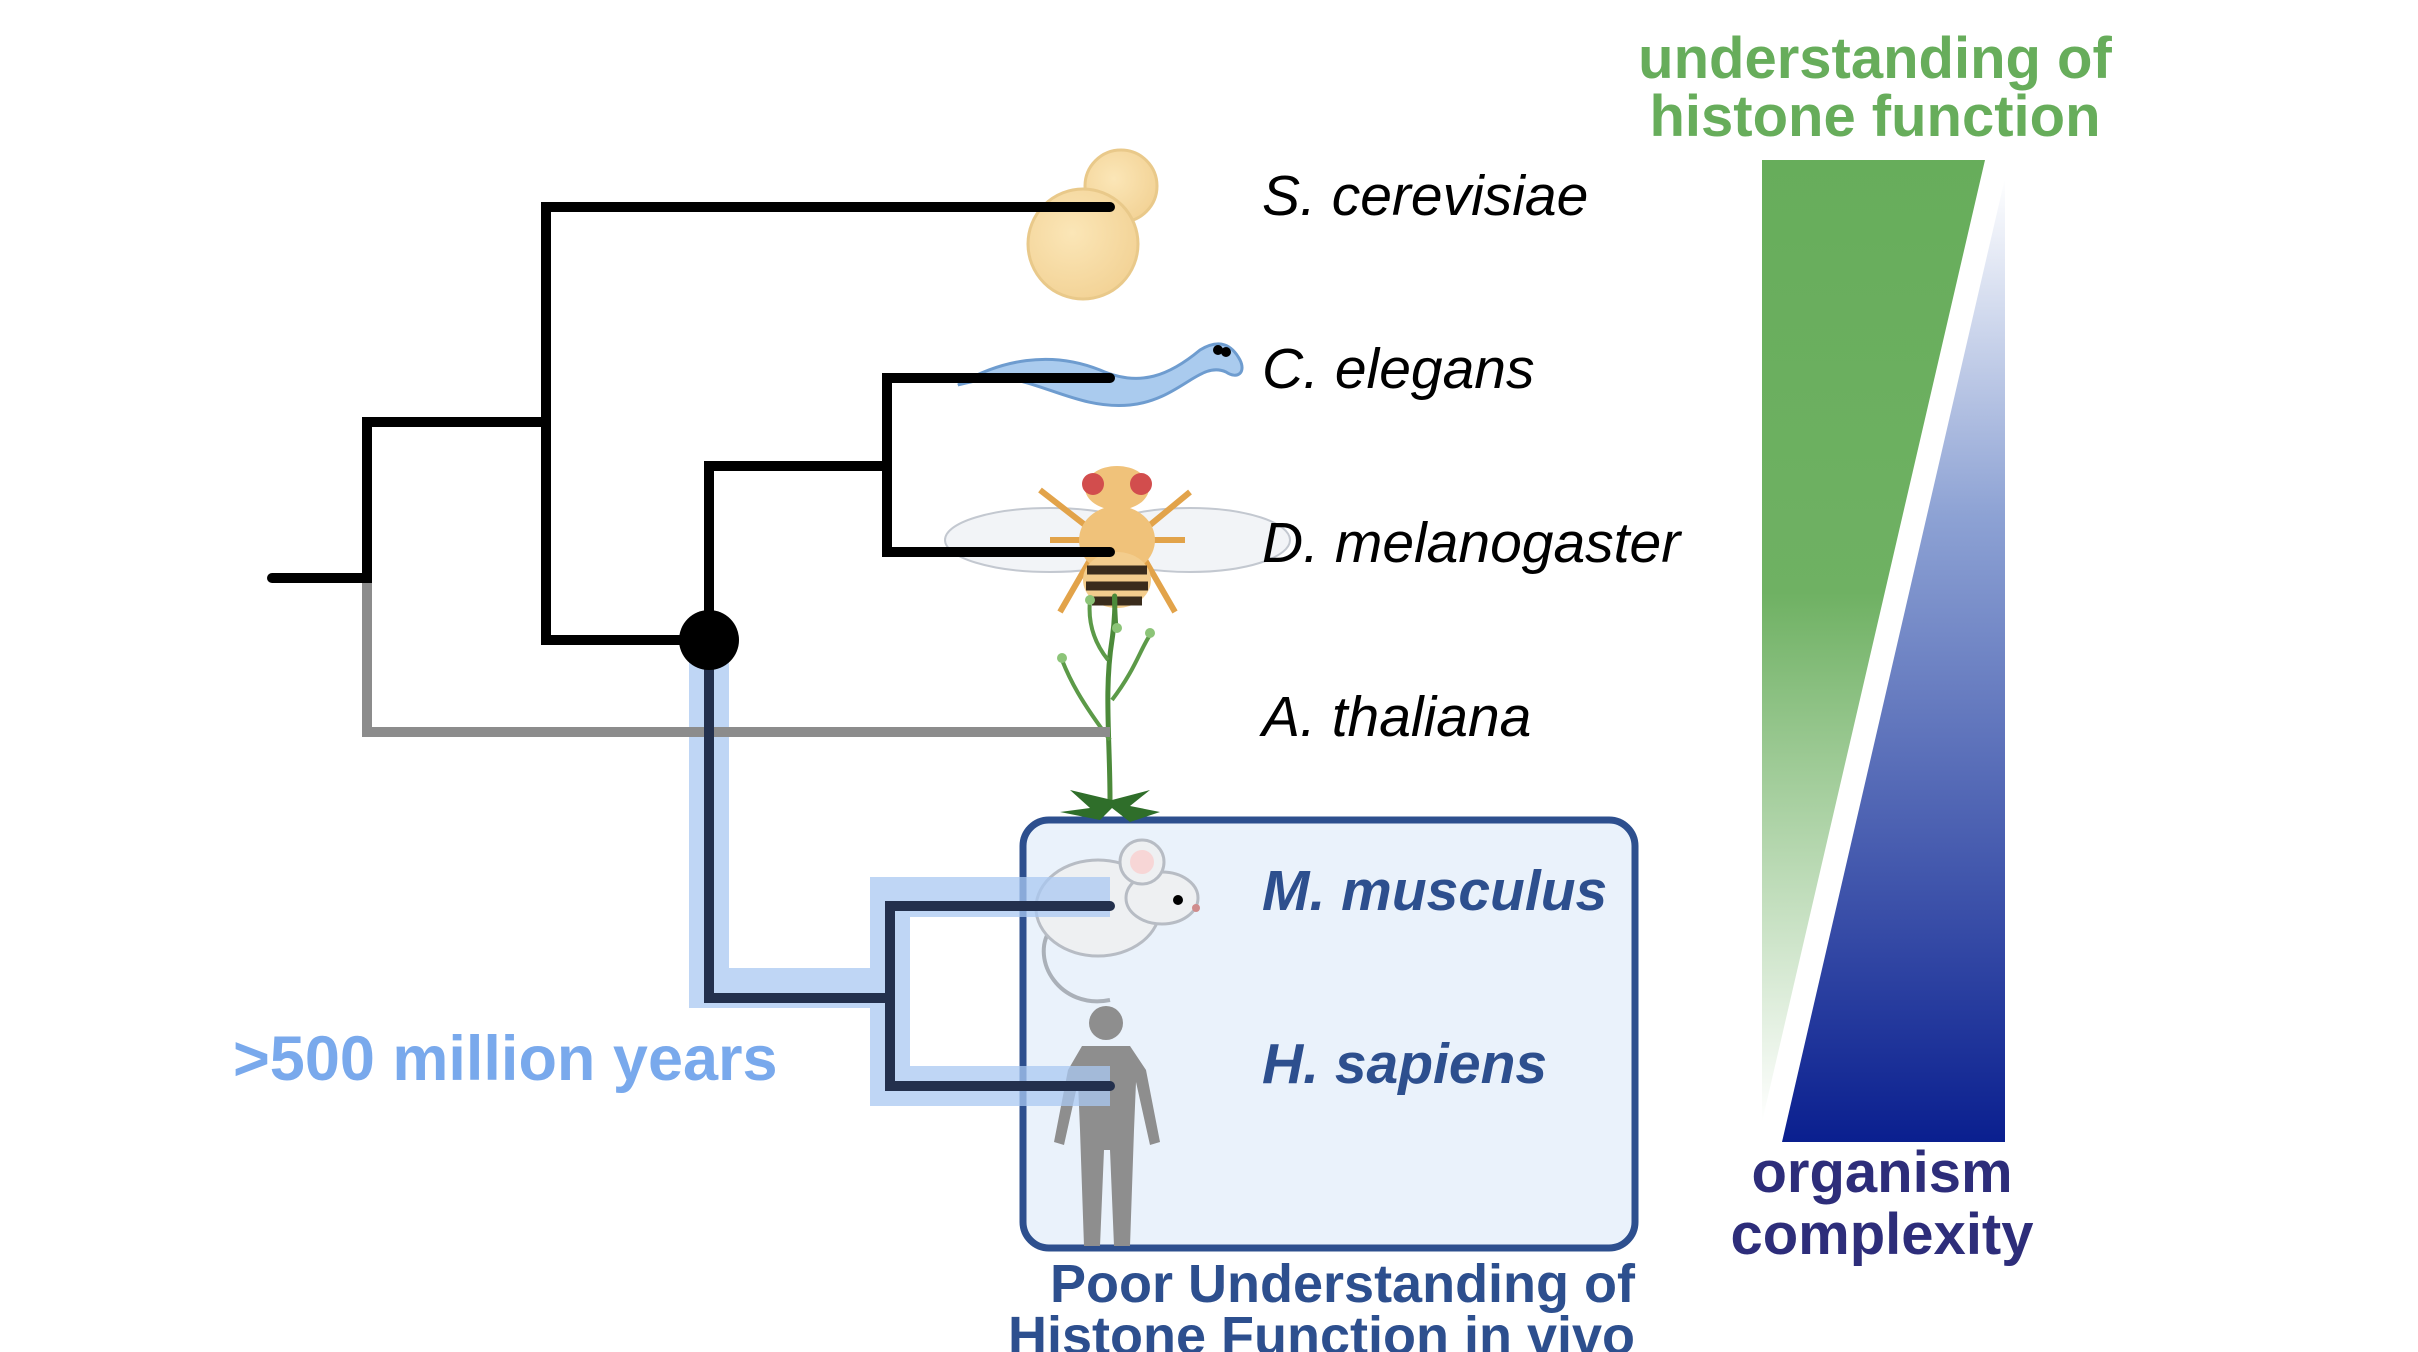 This screenshot has width=2418, height=1352. Describe the element at coordinates (691, 423) in the screenshot. I see `phylogenetic-tree` at that location.